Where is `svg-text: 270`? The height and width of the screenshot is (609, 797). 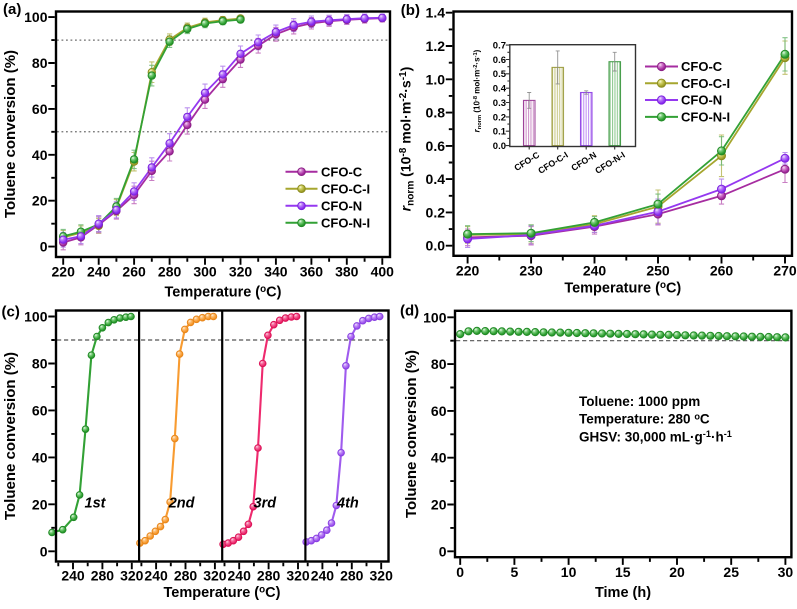 svg-text: 270 is located at coordinates (785, 271).